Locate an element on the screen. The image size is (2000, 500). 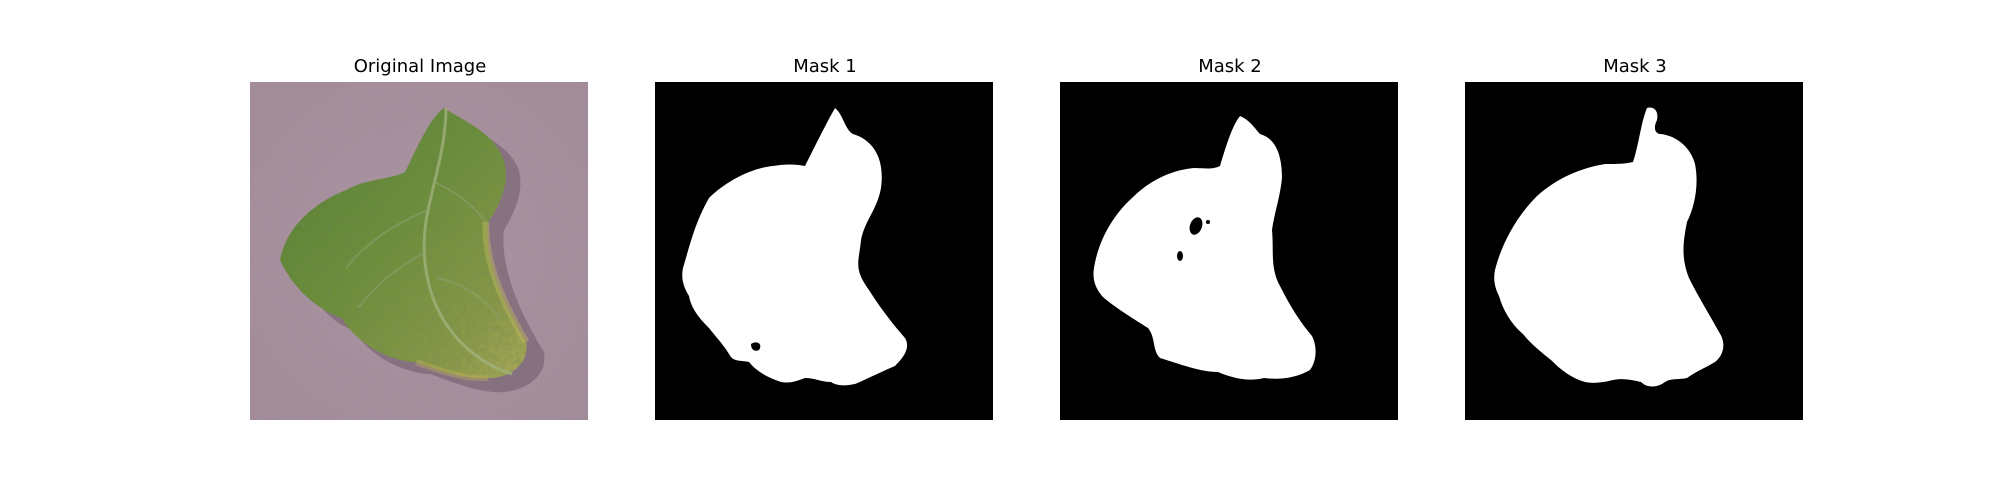
mask-3-shape is located at coordinates (1609, 247).